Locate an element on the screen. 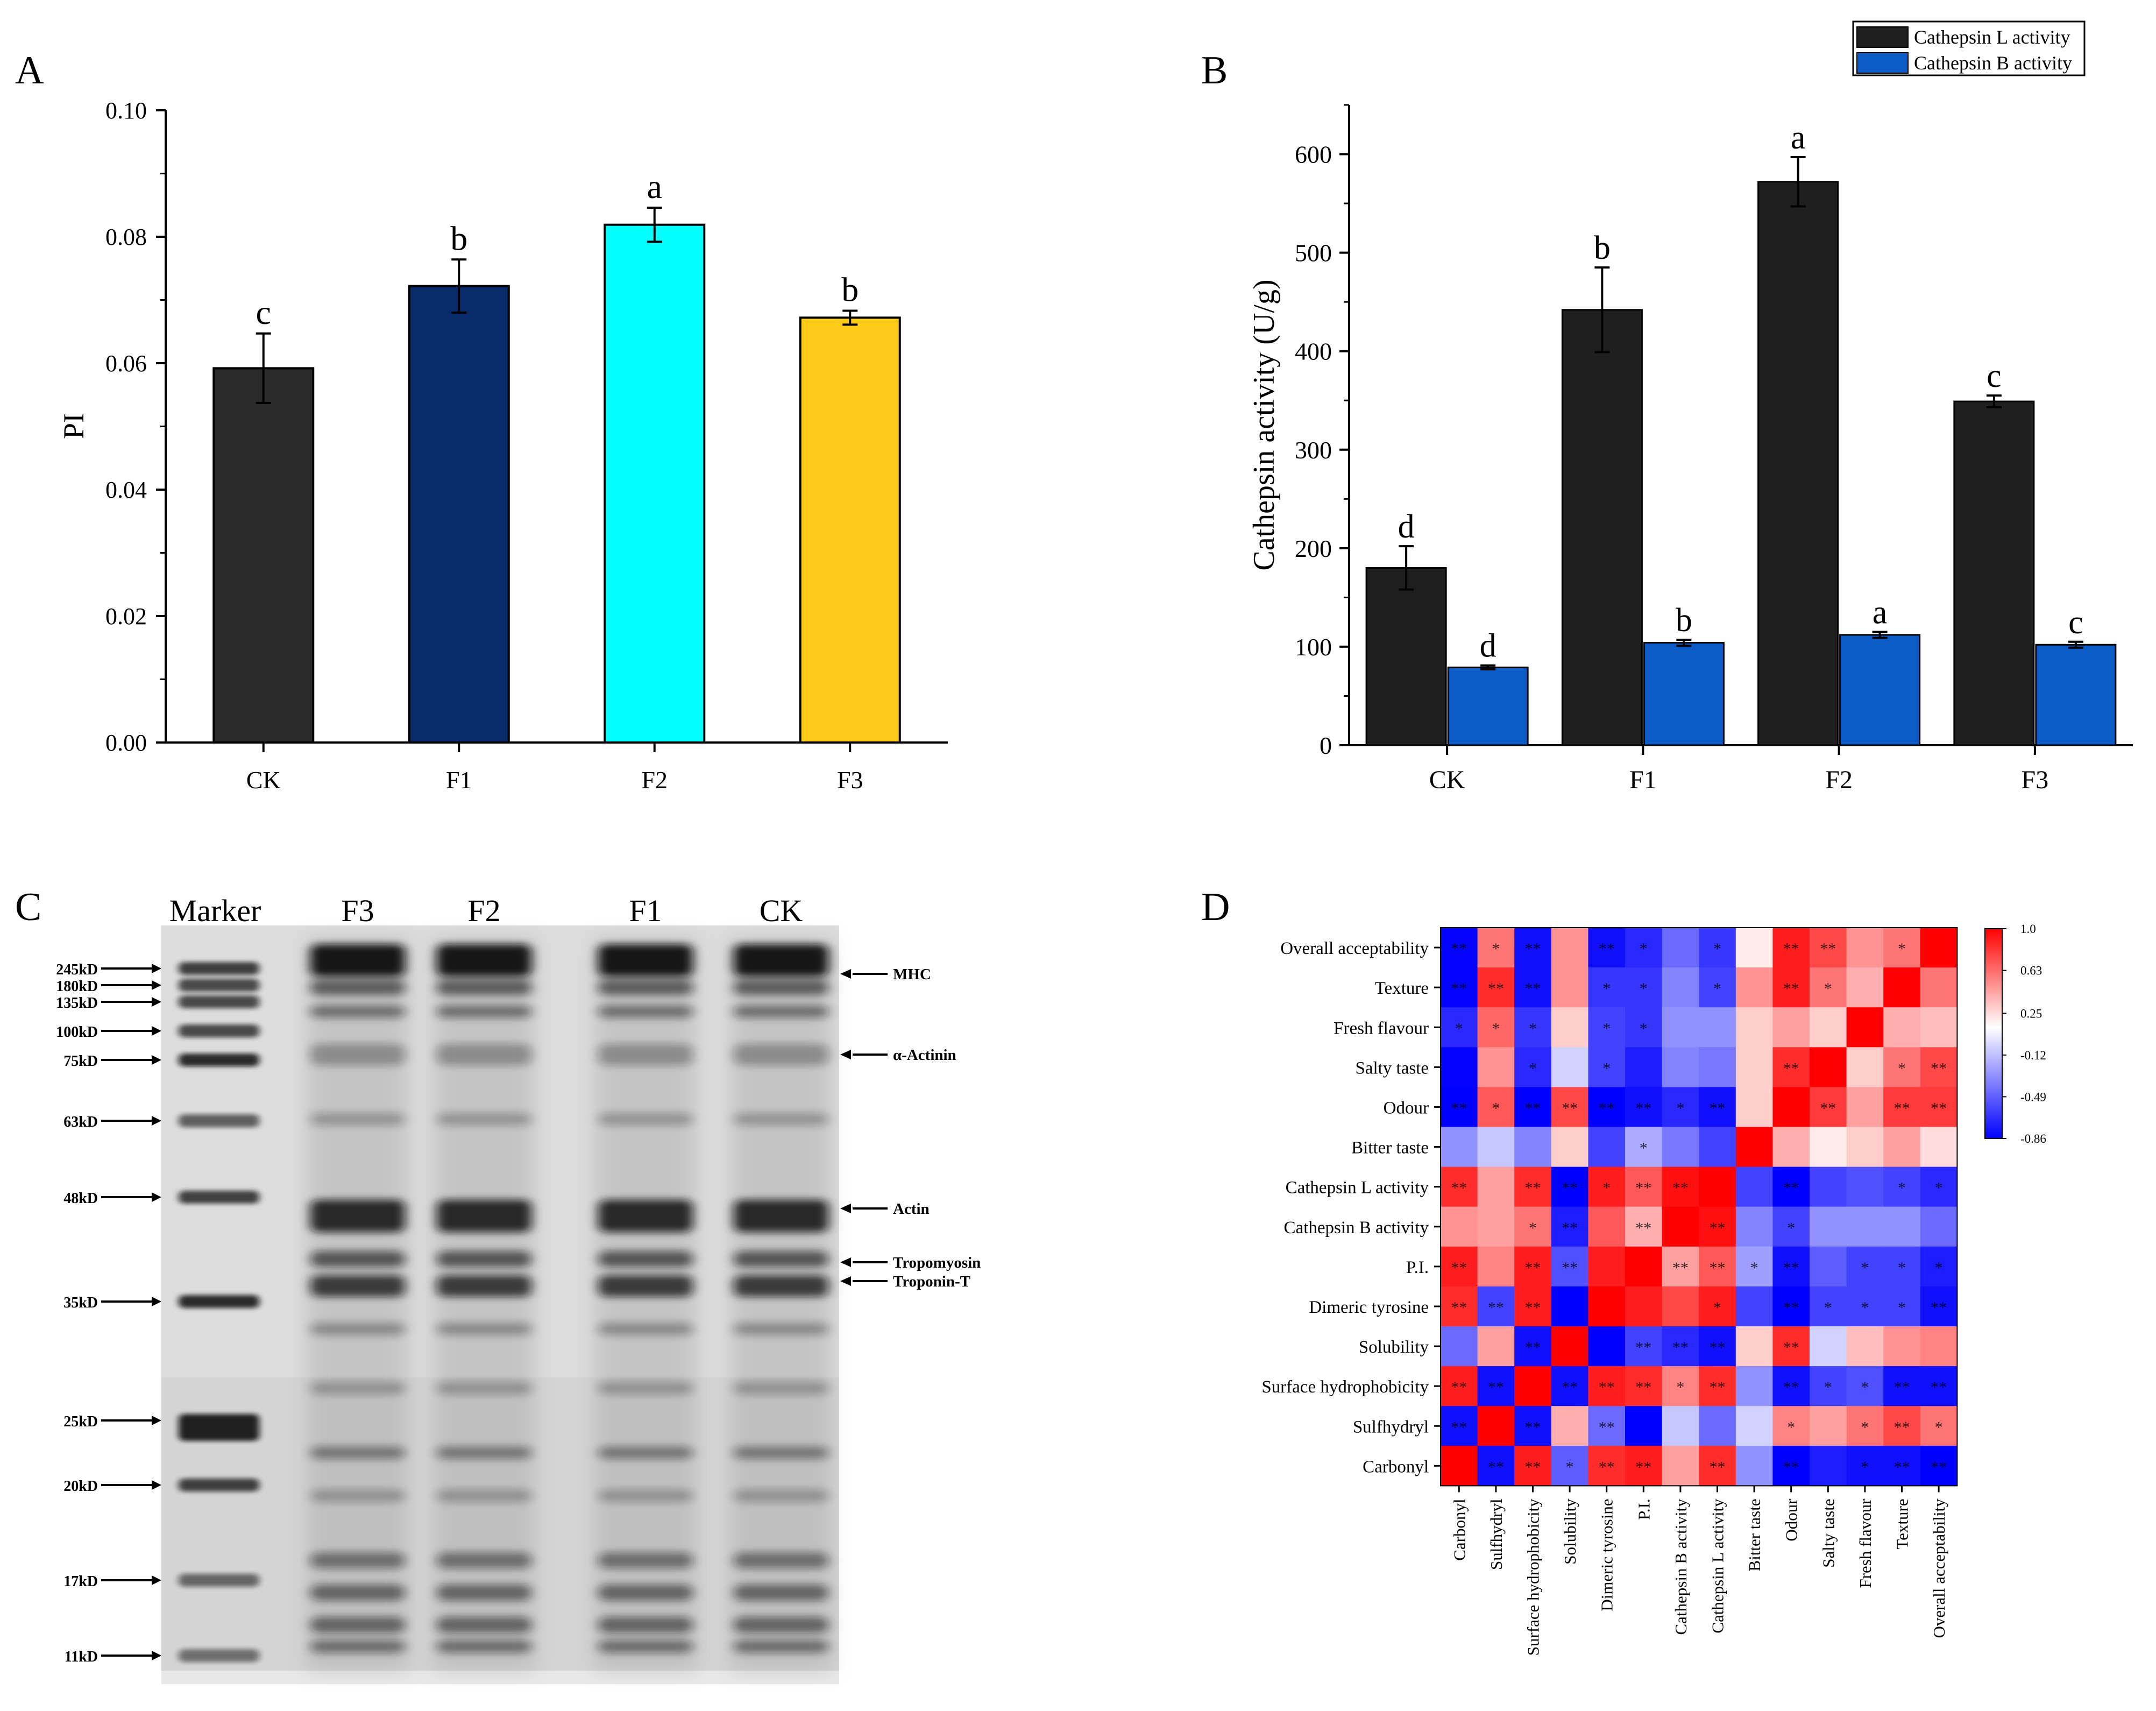 This screenshot has width=2156, height=1711. row-label: Cathepsin L activity is located at coordinates (1357, 1188).